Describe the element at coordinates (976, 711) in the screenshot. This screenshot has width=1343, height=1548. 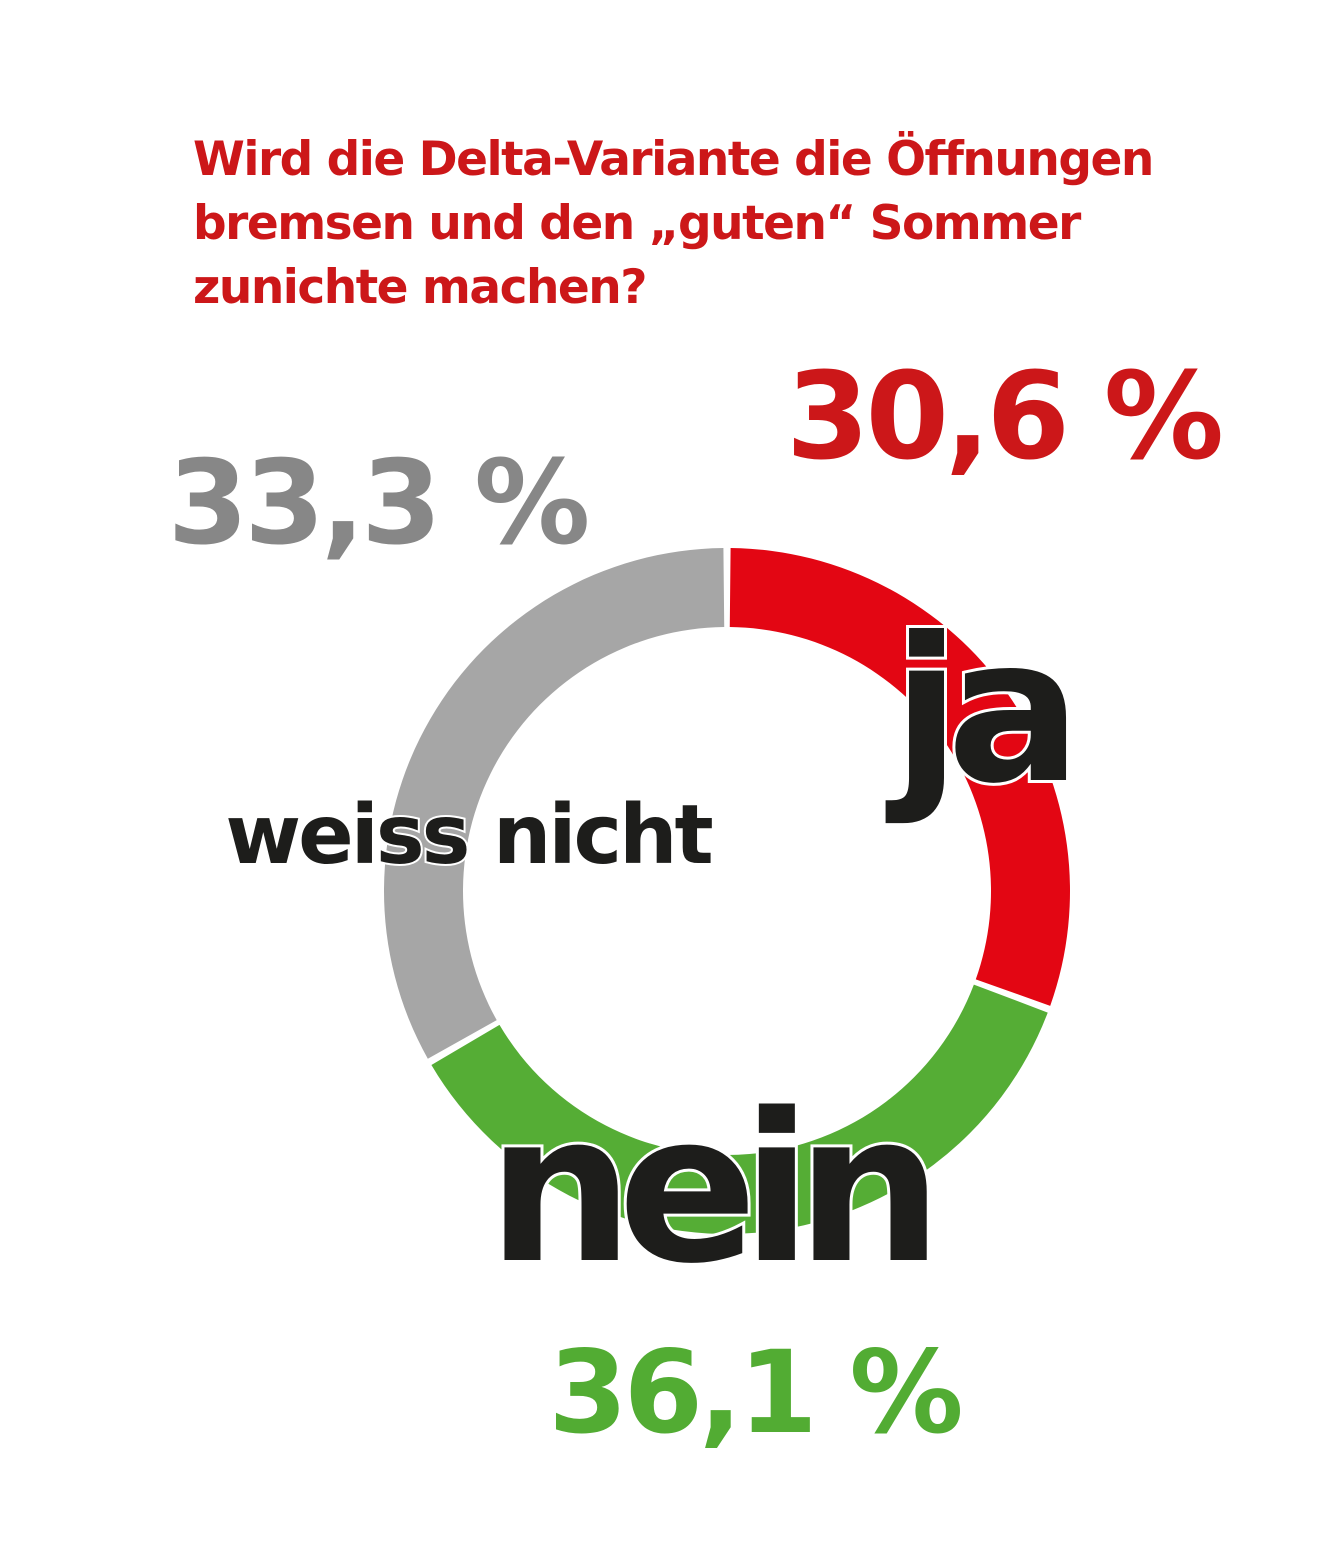
I see `category-label-ja: ja` at that location.